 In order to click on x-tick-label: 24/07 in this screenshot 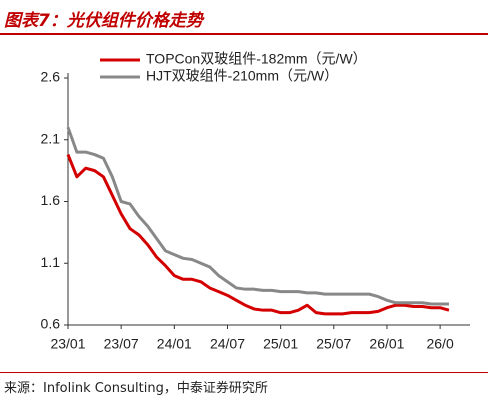, I will do `click(227, 344)`.